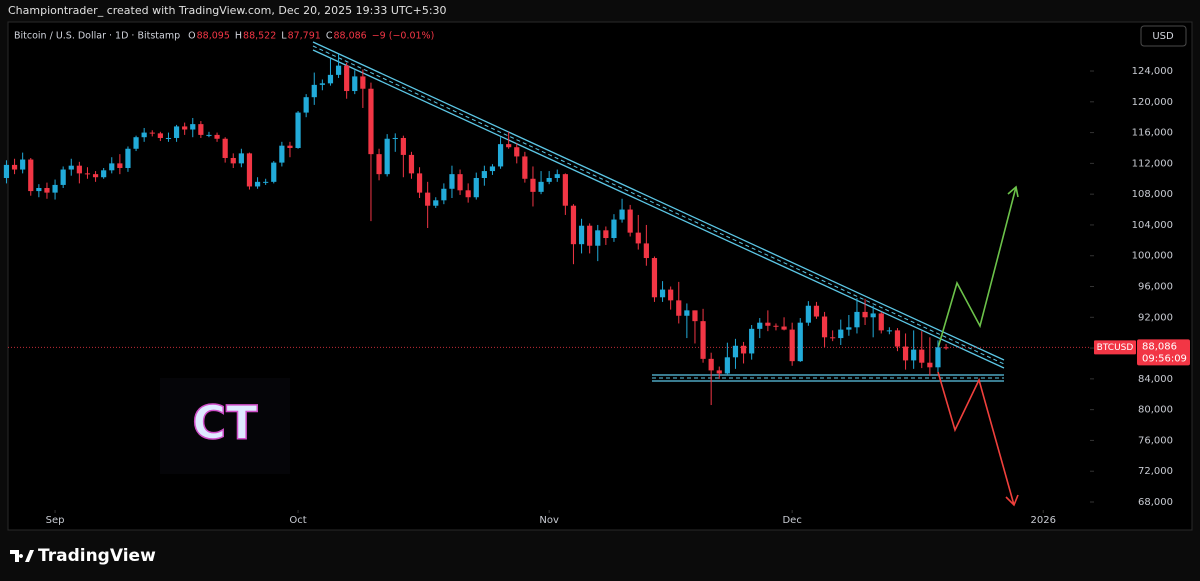  I want to click on usd-button: USD, so click(1163, 36).